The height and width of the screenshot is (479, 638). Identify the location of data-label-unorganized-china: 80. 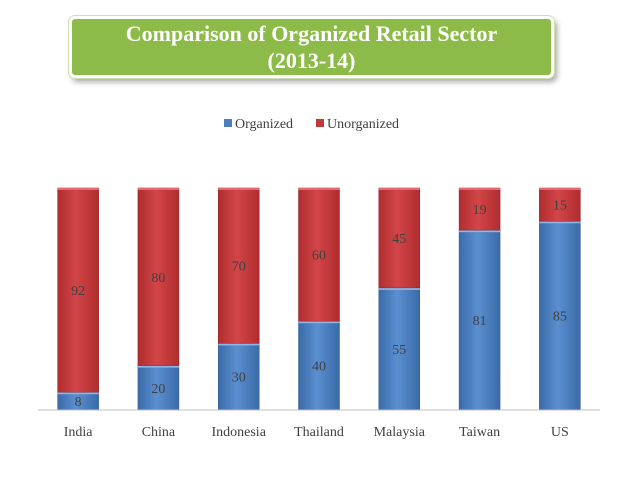
(158, 278).